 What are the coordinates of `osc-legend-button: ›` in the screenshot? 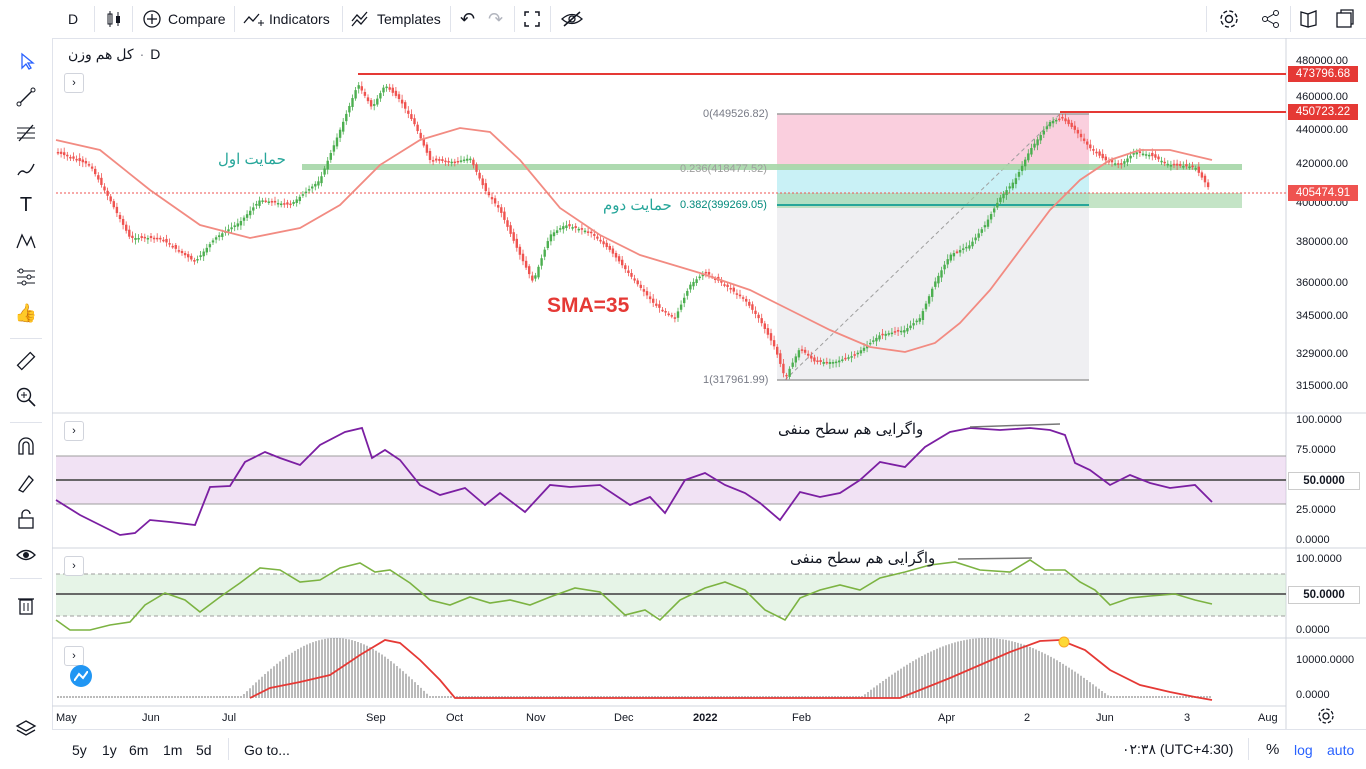 It's located at (74, 656).